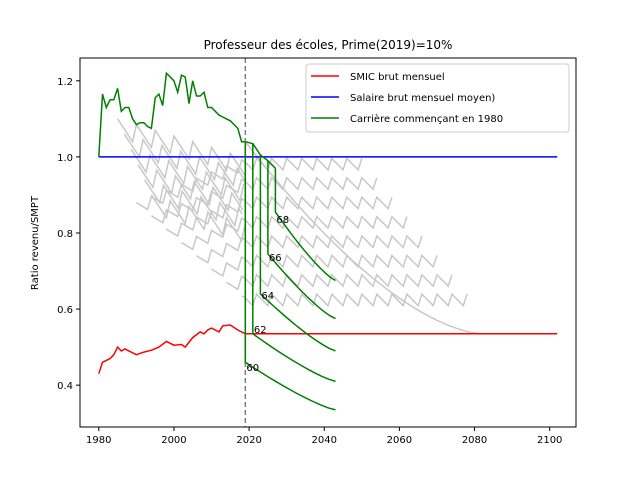 The image size is (640, 480). I want to click on retirement-age-label: 64, so click(267, 296).